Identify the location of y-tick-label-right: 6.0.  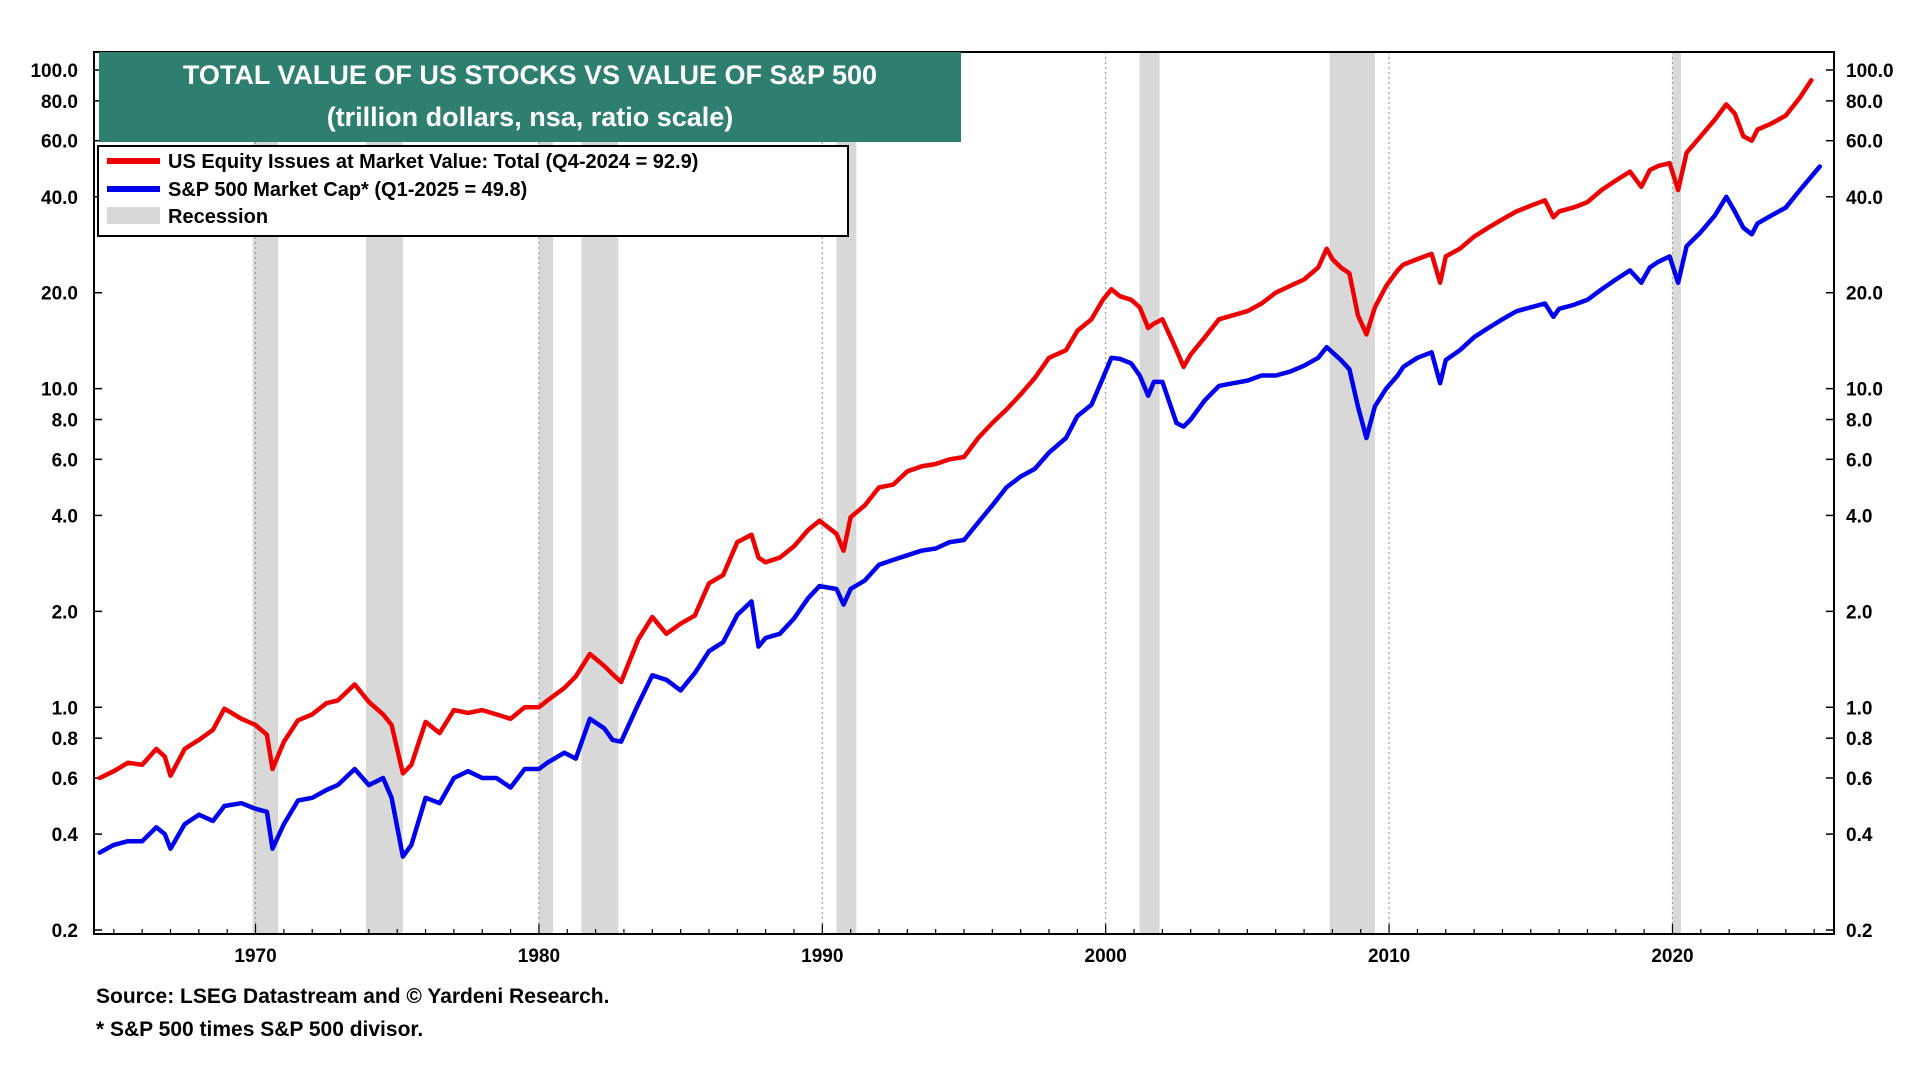
(1859, 460).